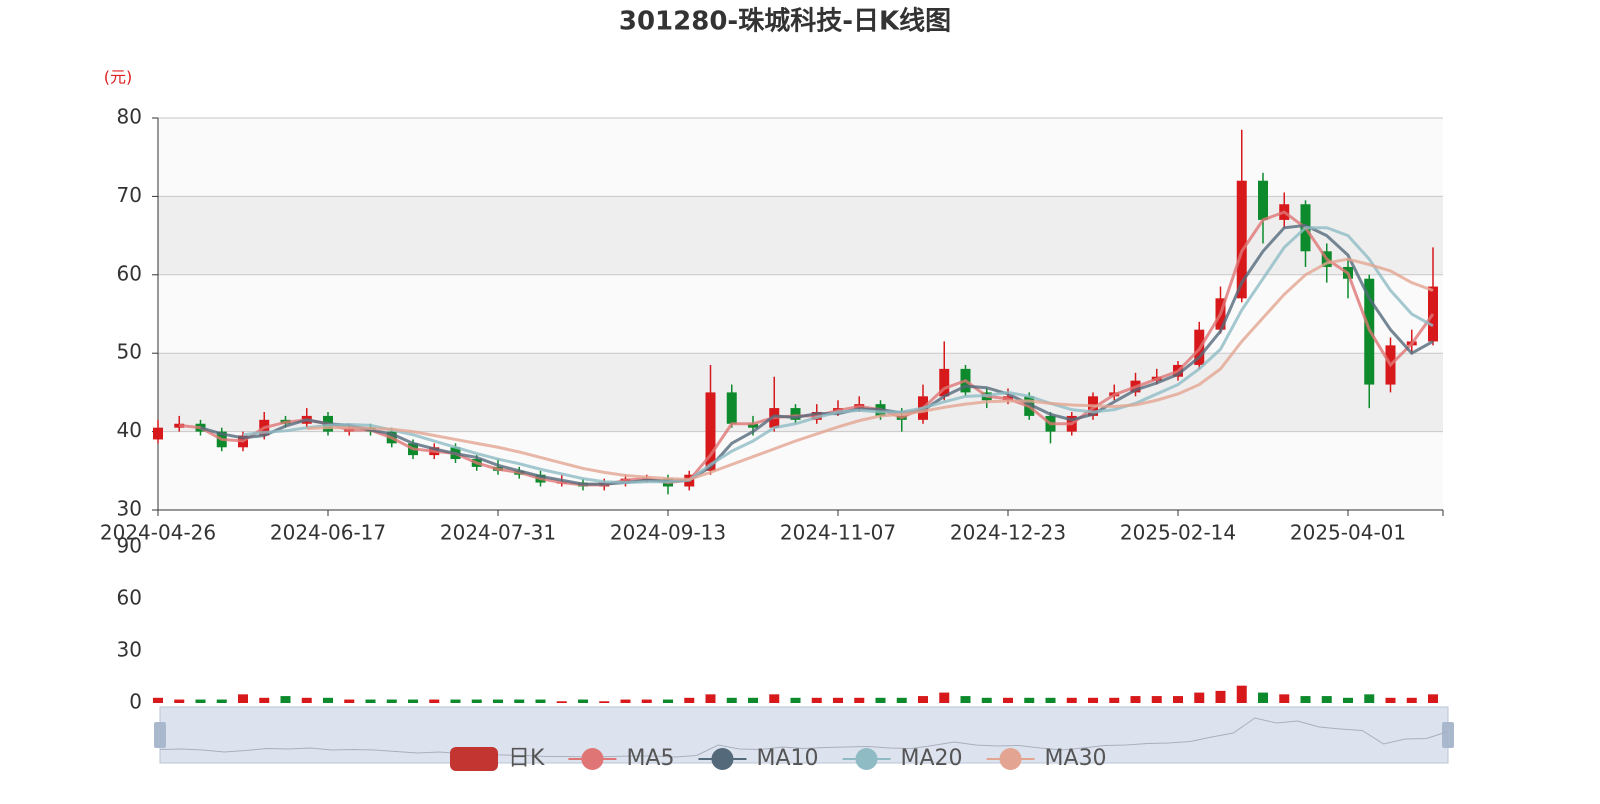 This screenshot has height=804, width=1600. What do you see at coordinates (1076, 758) in the screenshot?
I see `legend-label: MA30` at bounding box center [1076, 758].